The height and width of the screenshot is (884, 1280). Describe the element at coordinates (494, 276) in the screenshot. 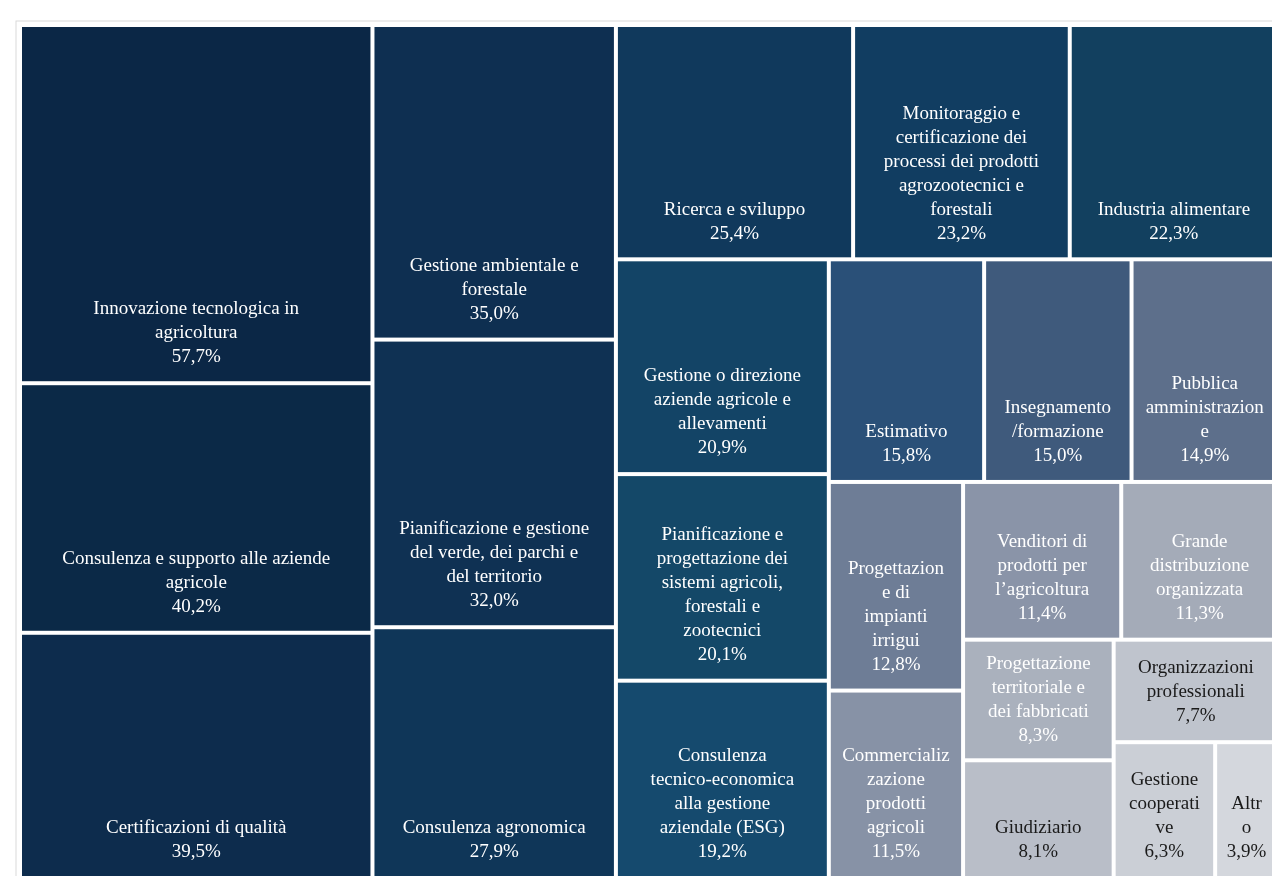

I see `category-label: Gestione ambientale e forestale` at that location.